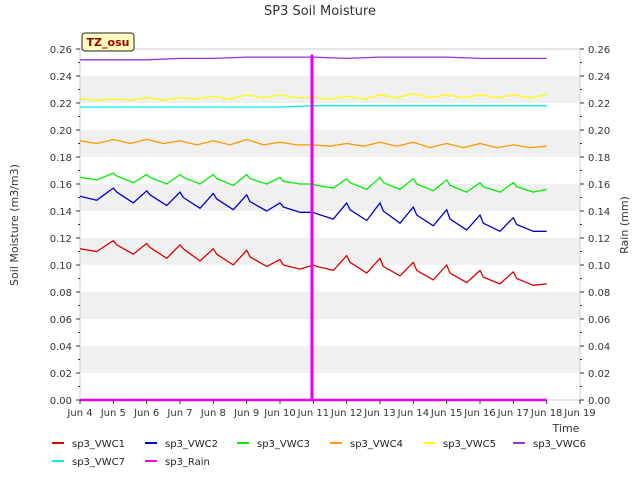  I want to click on y2-tick-label: 0.16, so click(599, 185).